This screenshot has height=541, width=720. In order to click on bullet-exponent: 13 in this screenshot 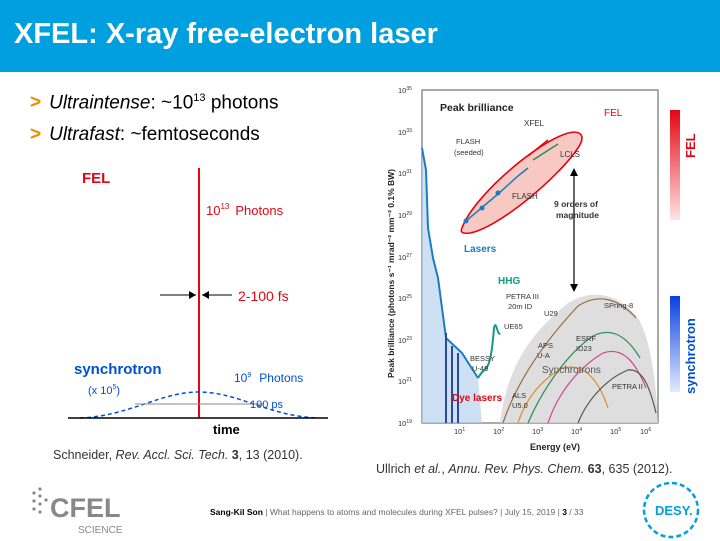, I will do `click(199, 98)`.